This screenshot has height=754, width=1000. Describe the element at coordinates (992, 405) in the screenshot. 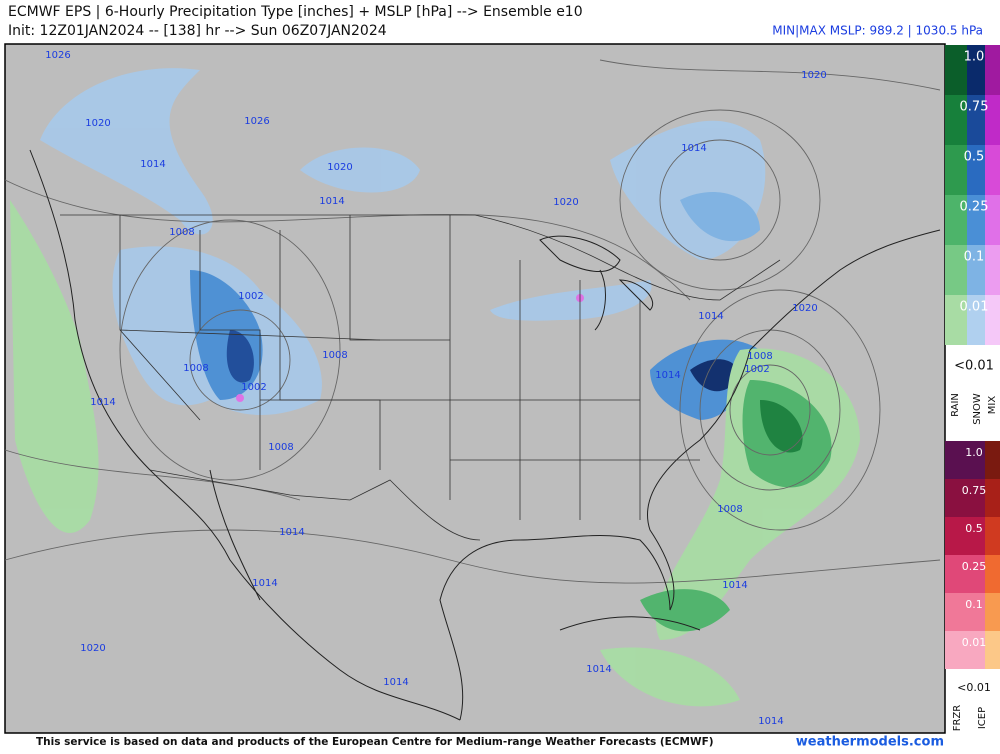

I see `legend-type: MIX` at that location.